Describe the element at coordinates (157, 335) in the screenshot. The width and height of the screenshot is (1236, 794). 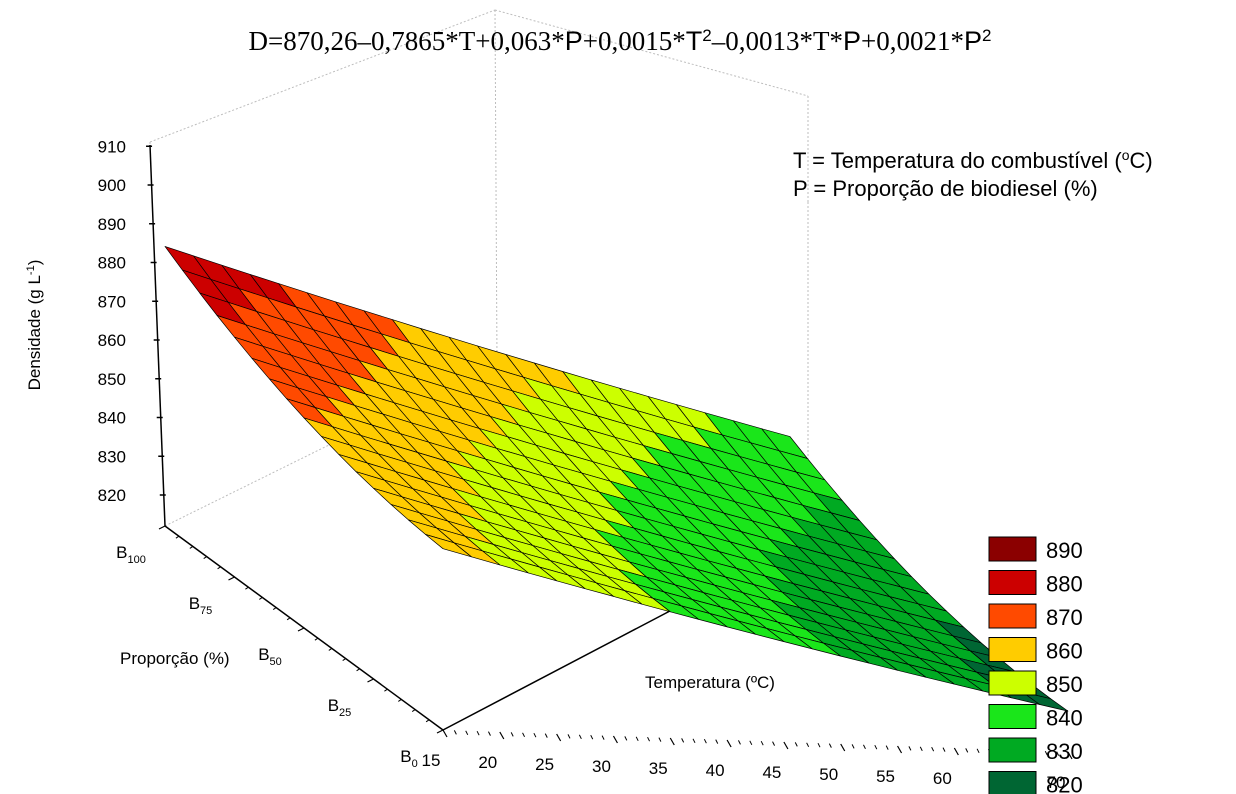
I see `axis-line` at that location.